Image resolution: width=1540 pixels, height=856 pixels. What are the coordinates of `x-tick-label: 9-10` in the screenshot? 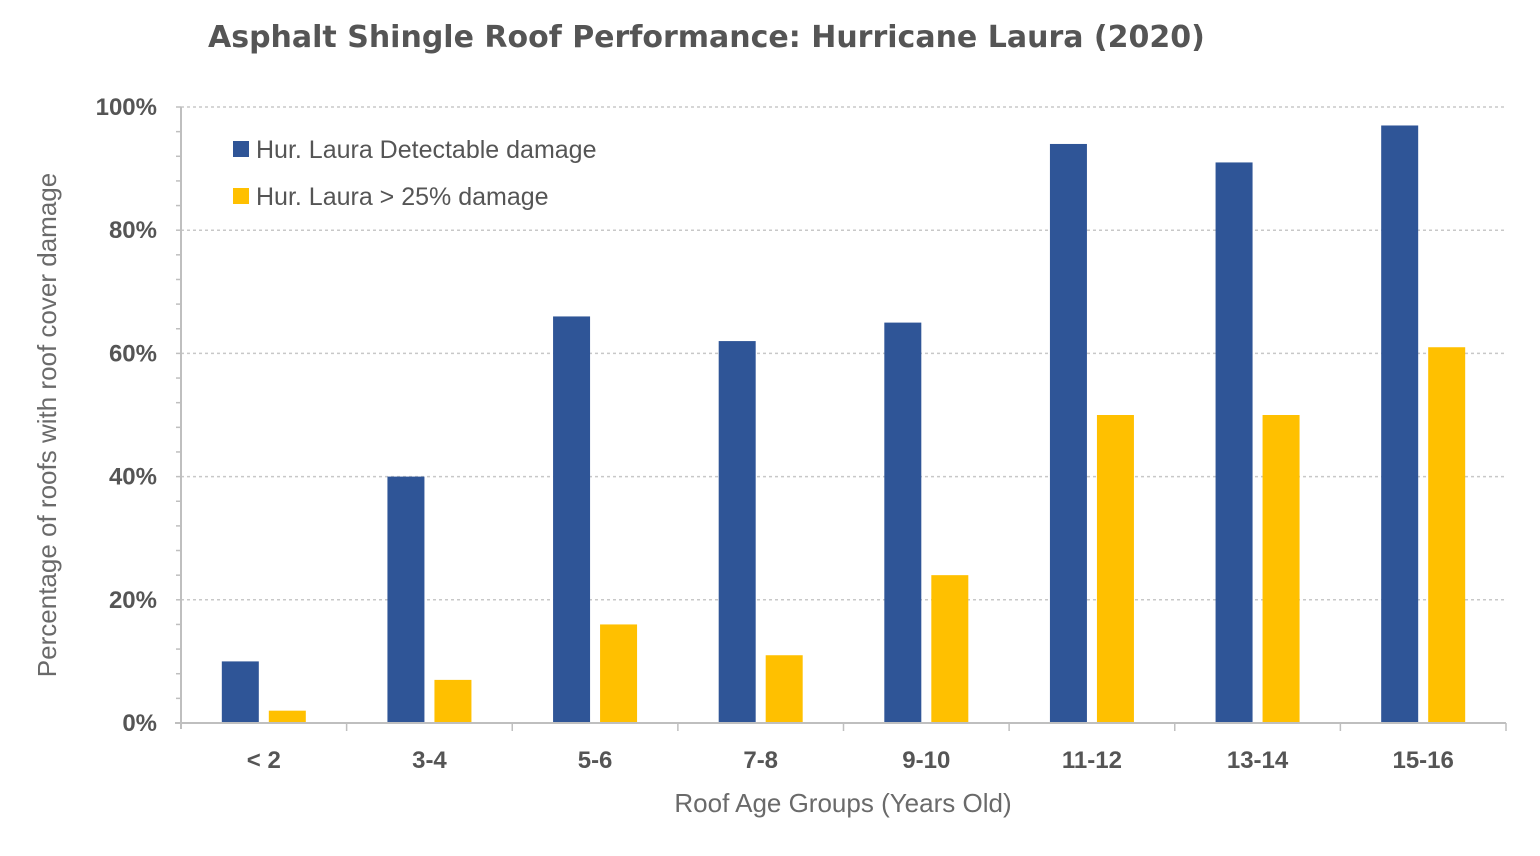 It's located at (926, 760).